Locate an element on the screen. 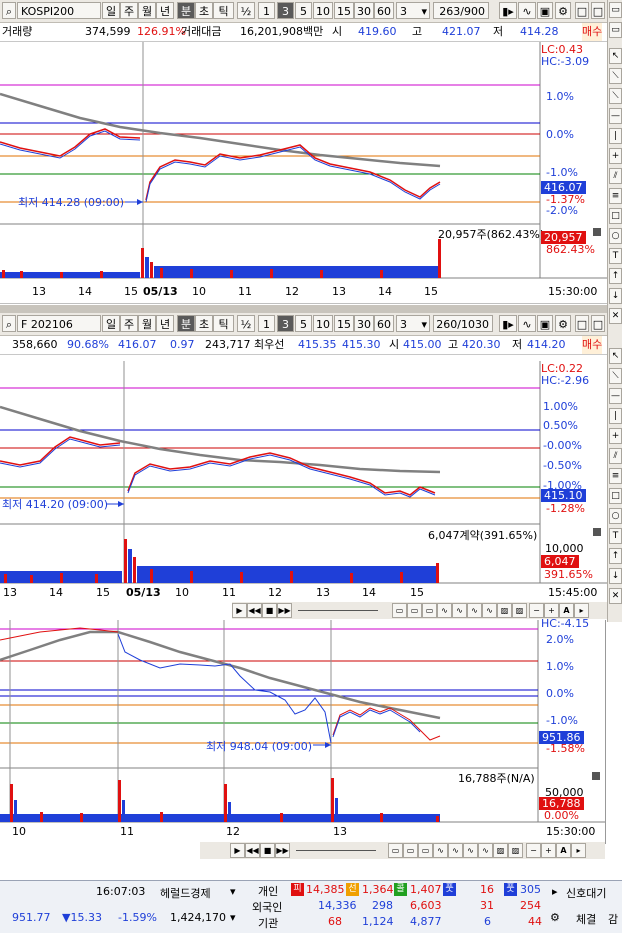 Image resolution: width=622 pixels, height=933 pixels. chart1-tab-year: 년 is located at coordinates (165, 10).